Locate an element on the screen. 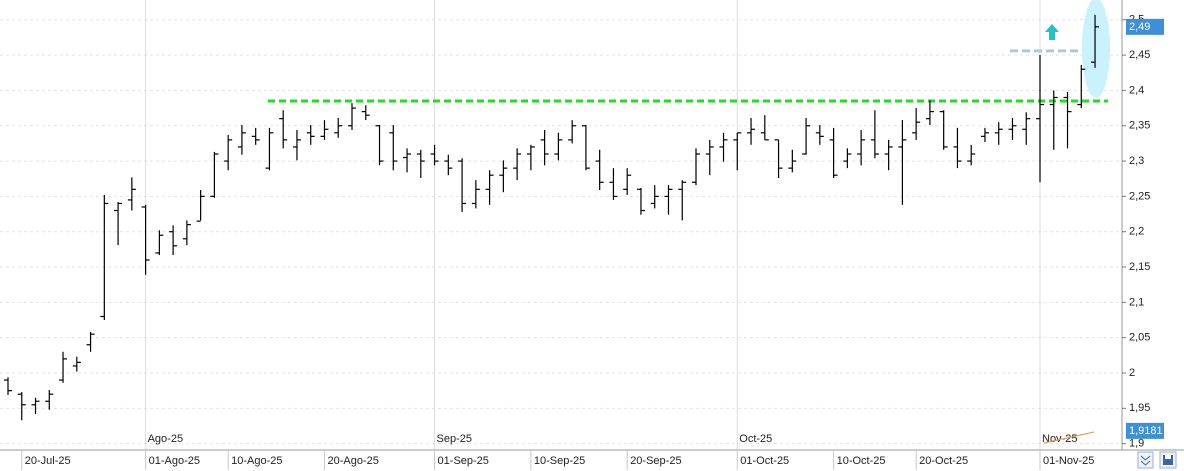  x-tick-label: 10-Sep-25 is located at coordinates (559, 461).